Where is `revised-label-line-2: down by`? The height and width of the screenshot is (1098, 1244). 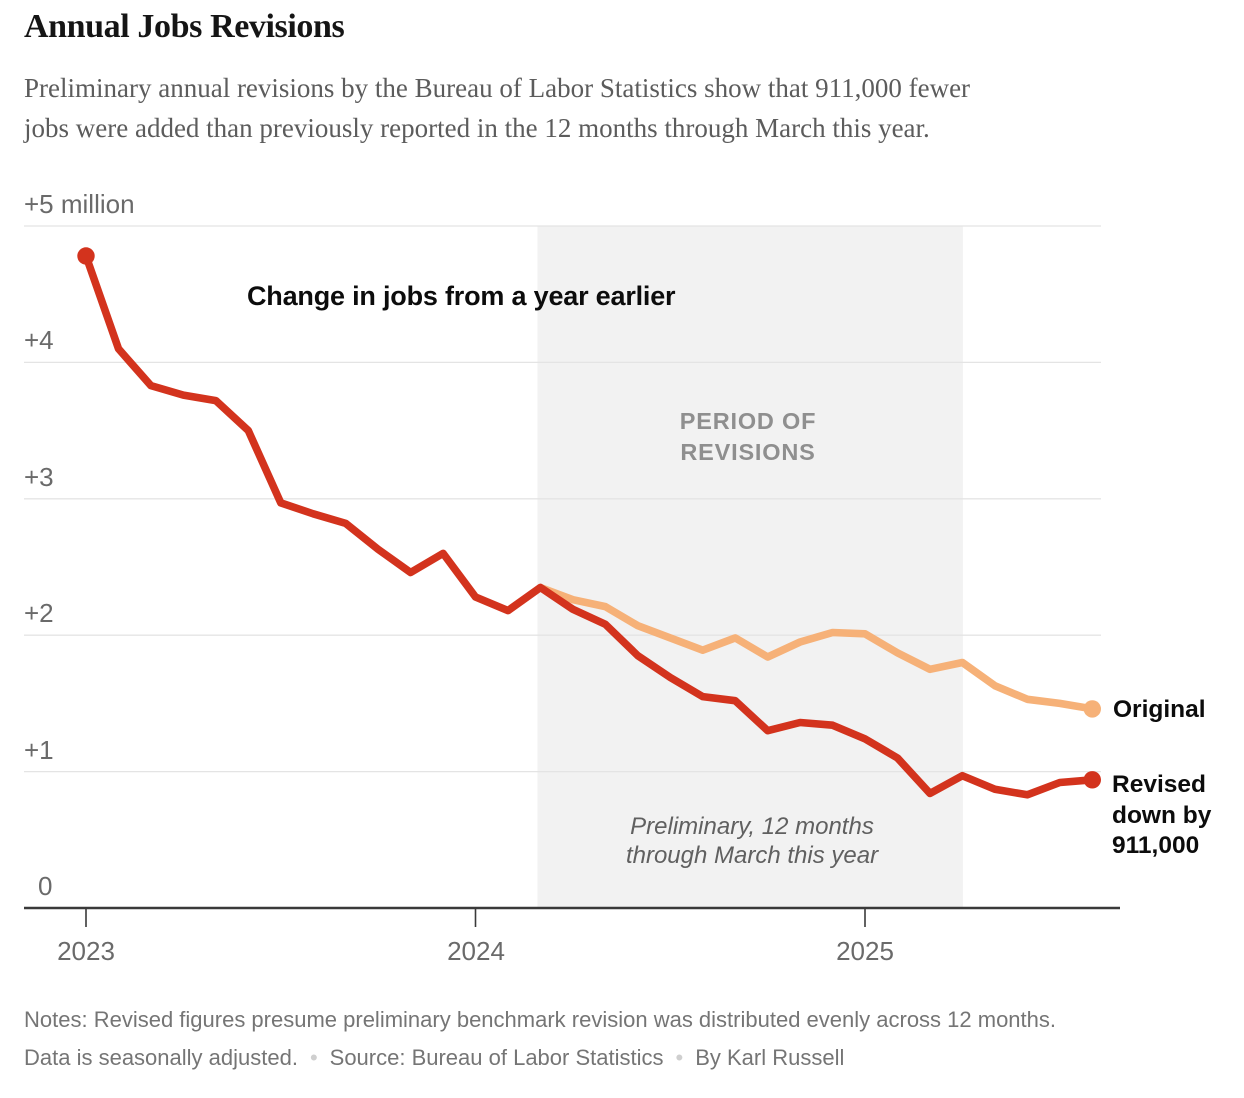 revised-label-line-2: down by is located at coordinates (1162, 815).